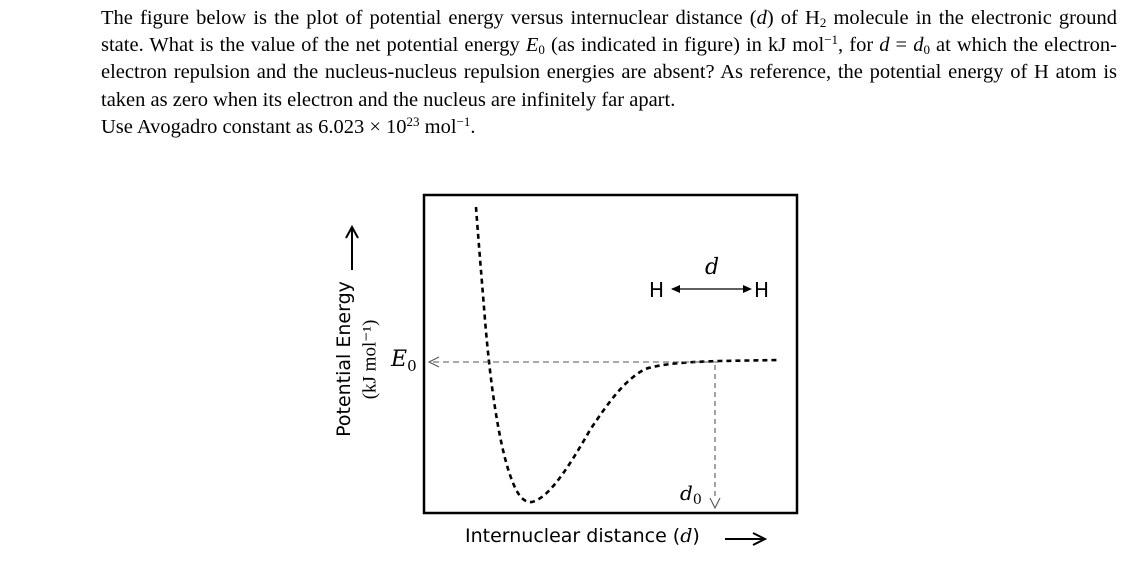 The image size is (1135, 570). What do you see at coordinates (760, 539) in the screenshot?
I see `x-axis-arrowhead` at bounding box center [760, 539].